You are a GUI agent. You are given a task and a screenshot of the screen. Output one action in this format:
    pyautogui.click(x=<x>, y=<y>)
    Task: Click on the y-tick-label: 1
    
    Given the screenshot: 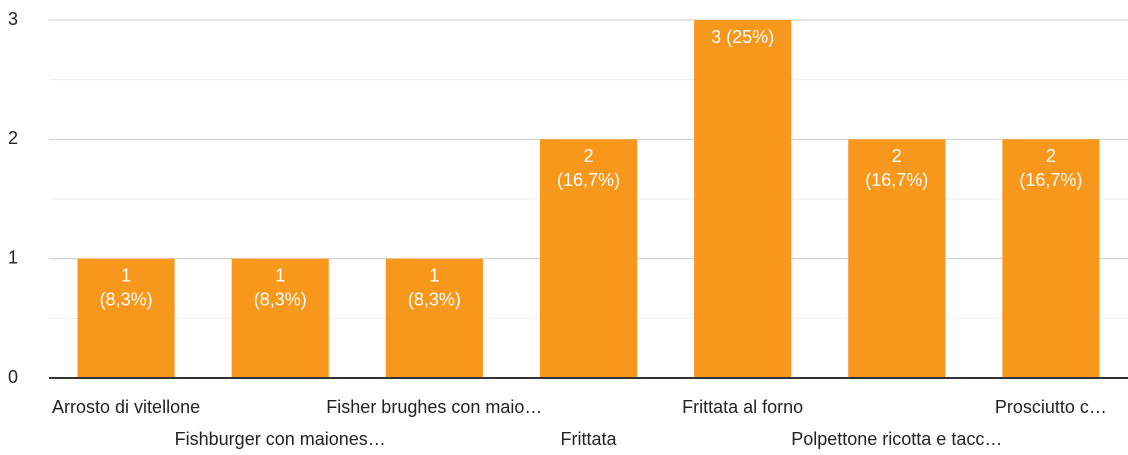 What is the action you would take?
    pyautogui.click(x=13, y=257)
    